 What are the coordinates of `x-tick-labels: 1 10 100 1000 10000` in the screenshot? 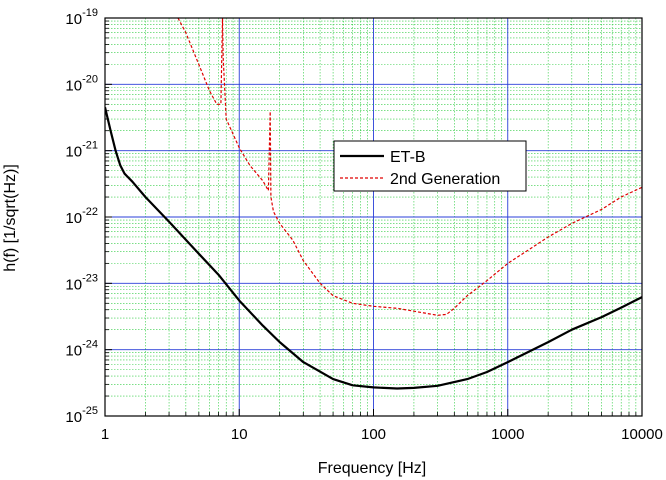 It's located at (382, 434).